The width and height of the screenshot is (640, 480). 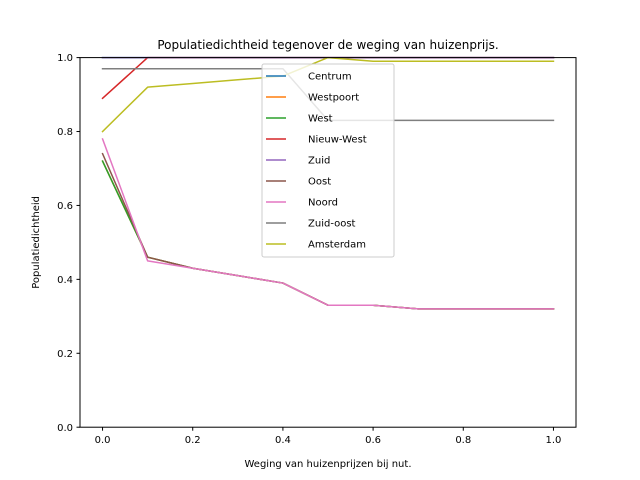 What do you see at coordinates (103, 440) in the screenshot?
I see `x-tick-label: 0.0` at bounding box center [103, 440].